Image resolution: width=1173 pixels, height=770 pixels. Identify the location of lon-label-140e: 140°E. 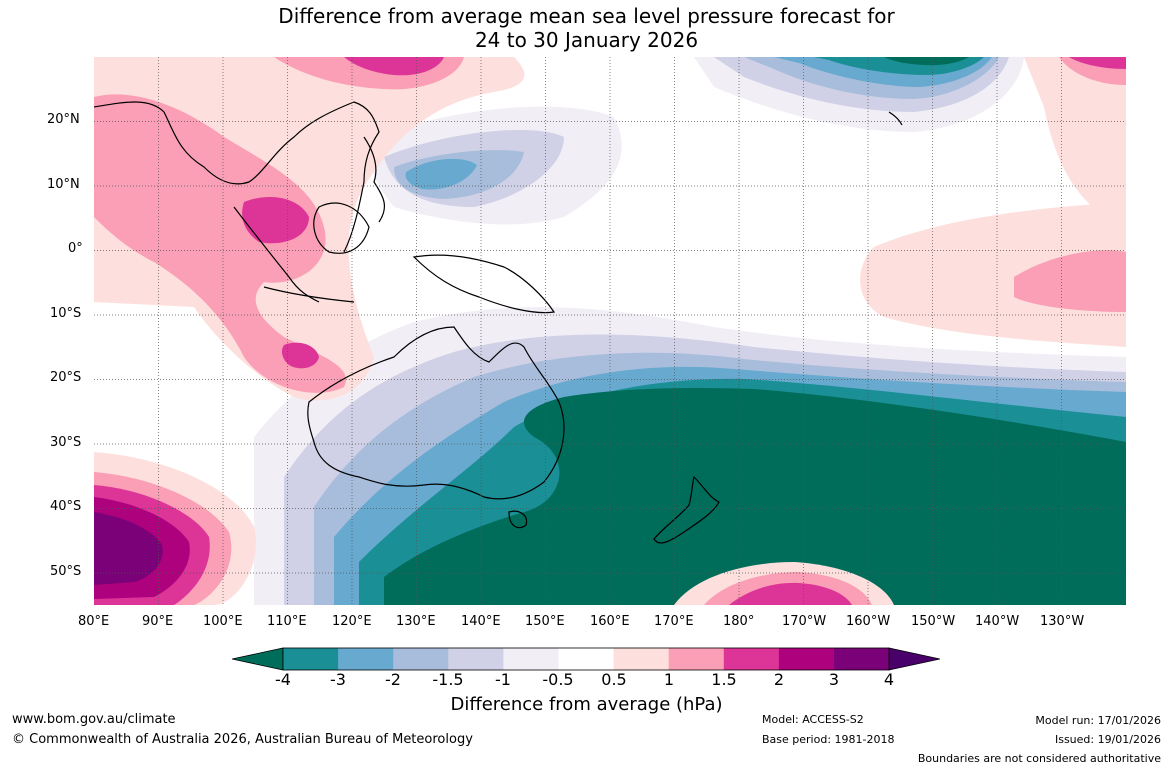
(481, 621).